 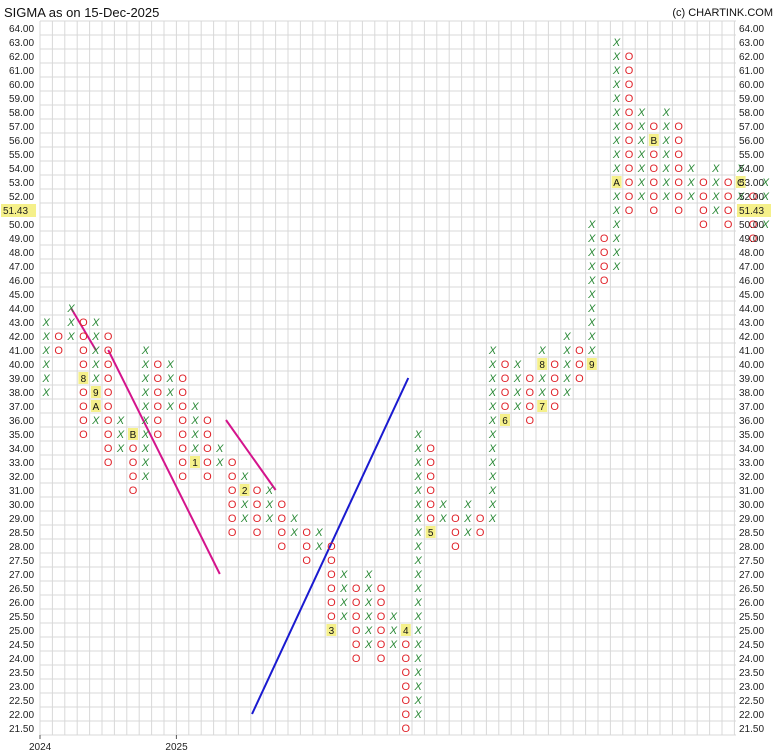 What do you see at coordinates (751, 253) in the screenshot?
I see `y-tick-label-right: 48.00` at bounding box center [751, 253].